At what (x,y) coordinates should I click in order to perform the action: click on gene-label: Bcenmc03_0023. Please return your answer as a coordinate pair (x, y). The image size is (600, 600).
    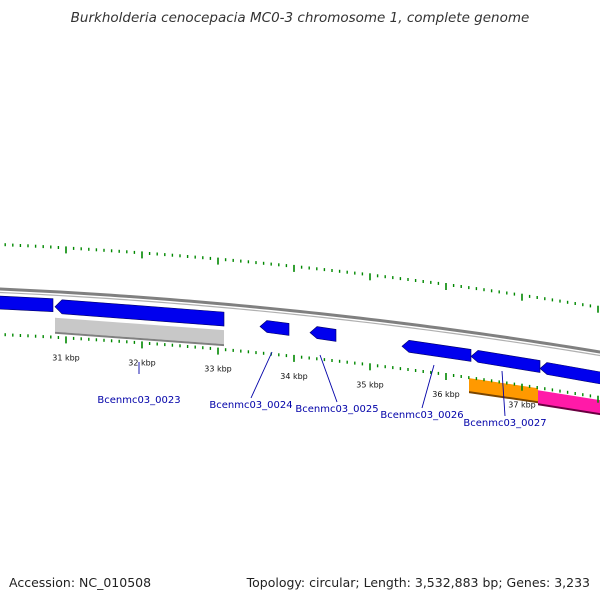
    Looking at the image, I should click on (138, 400).